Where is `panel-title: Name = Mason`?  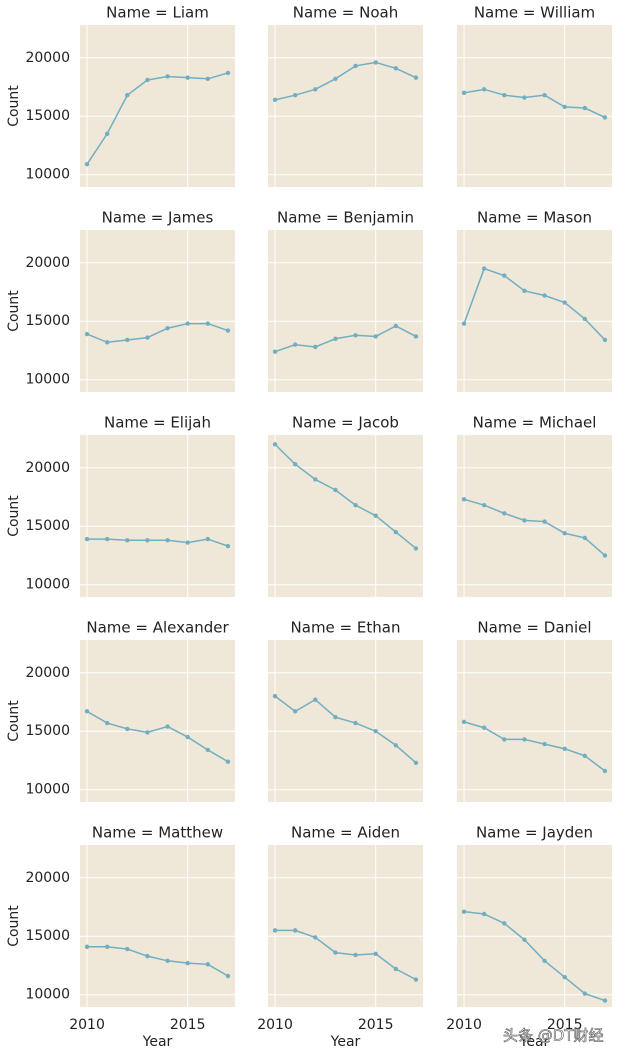 panel-title: Name = Mason is located at coordinates (534, 218).